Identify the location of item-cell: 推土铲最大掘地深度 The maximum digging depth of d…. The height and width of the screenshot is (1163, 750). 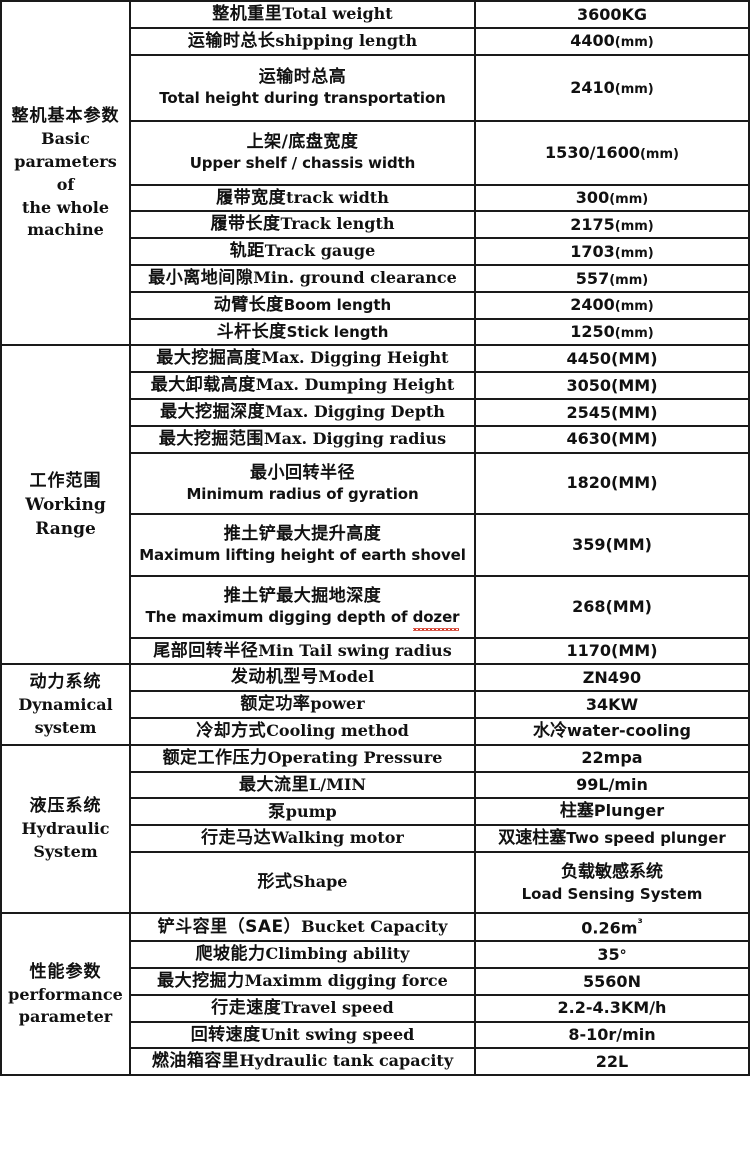
(302, 606).